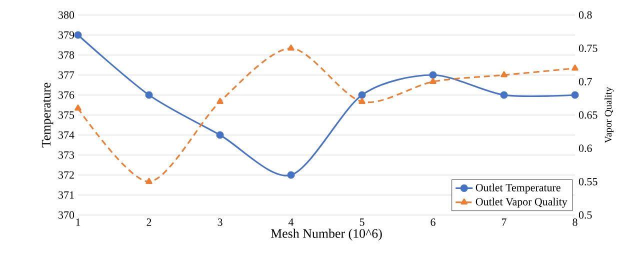 Image resolution: width=640 pixels, height=264 pixels. I want to click on y-tick-label: 374, so click(66, 135).